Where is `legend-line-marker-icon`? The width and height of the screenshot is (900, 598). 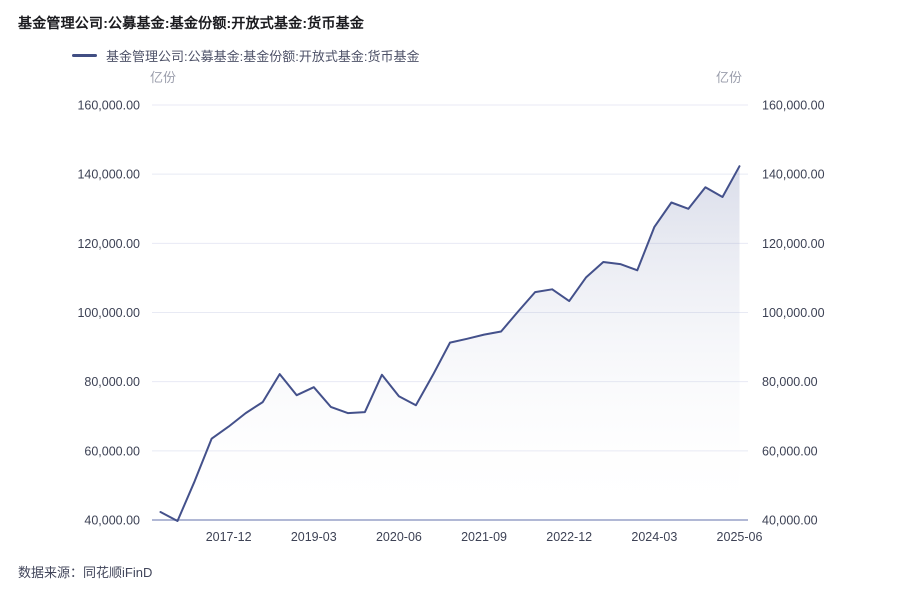 legend-line-marker-icon is located at coordinates (84, 55).